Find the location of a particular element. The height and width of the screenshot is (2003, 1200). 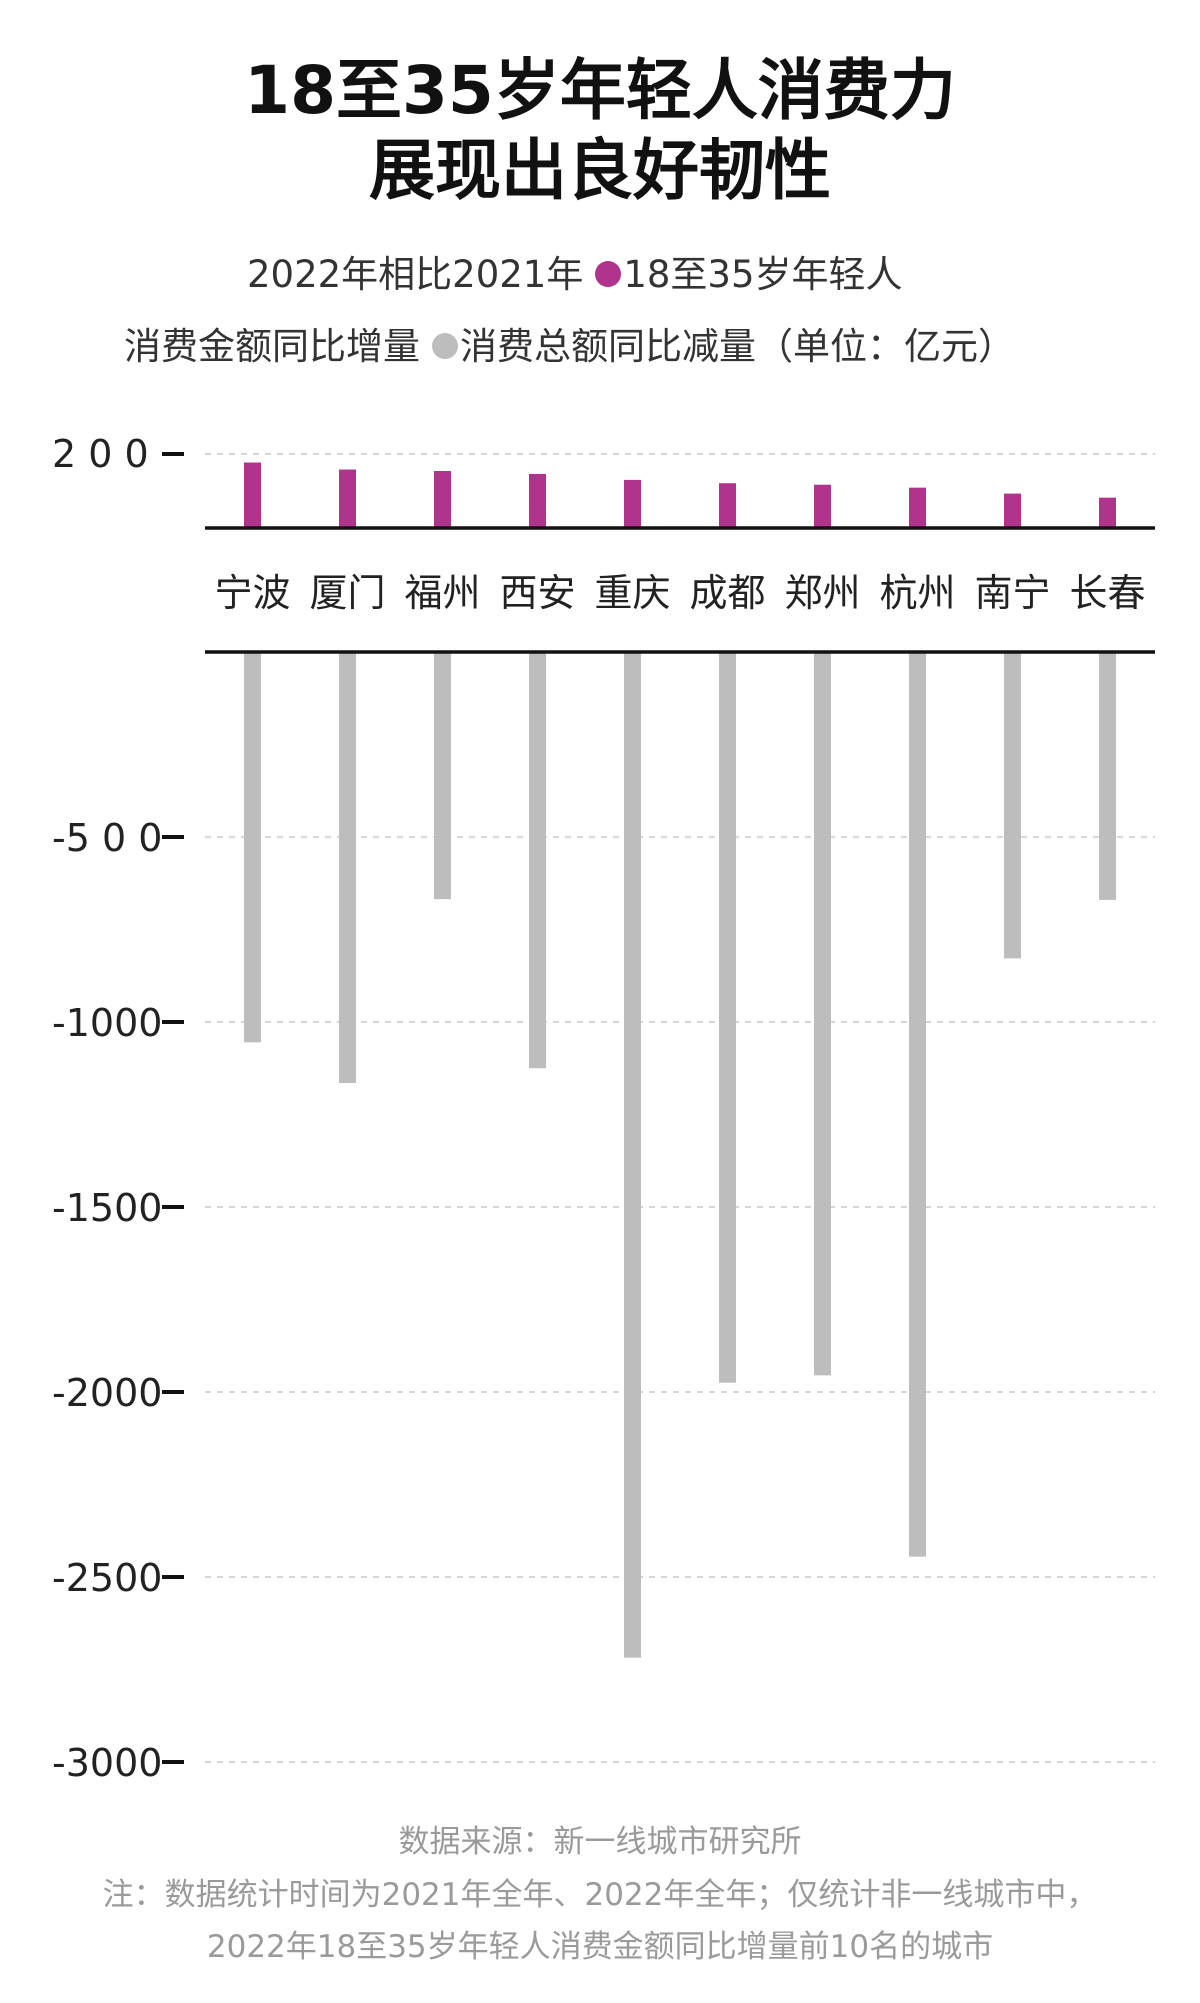

chart-title-line2: 展现出良好韧性 is located at coordinates (600, 170).